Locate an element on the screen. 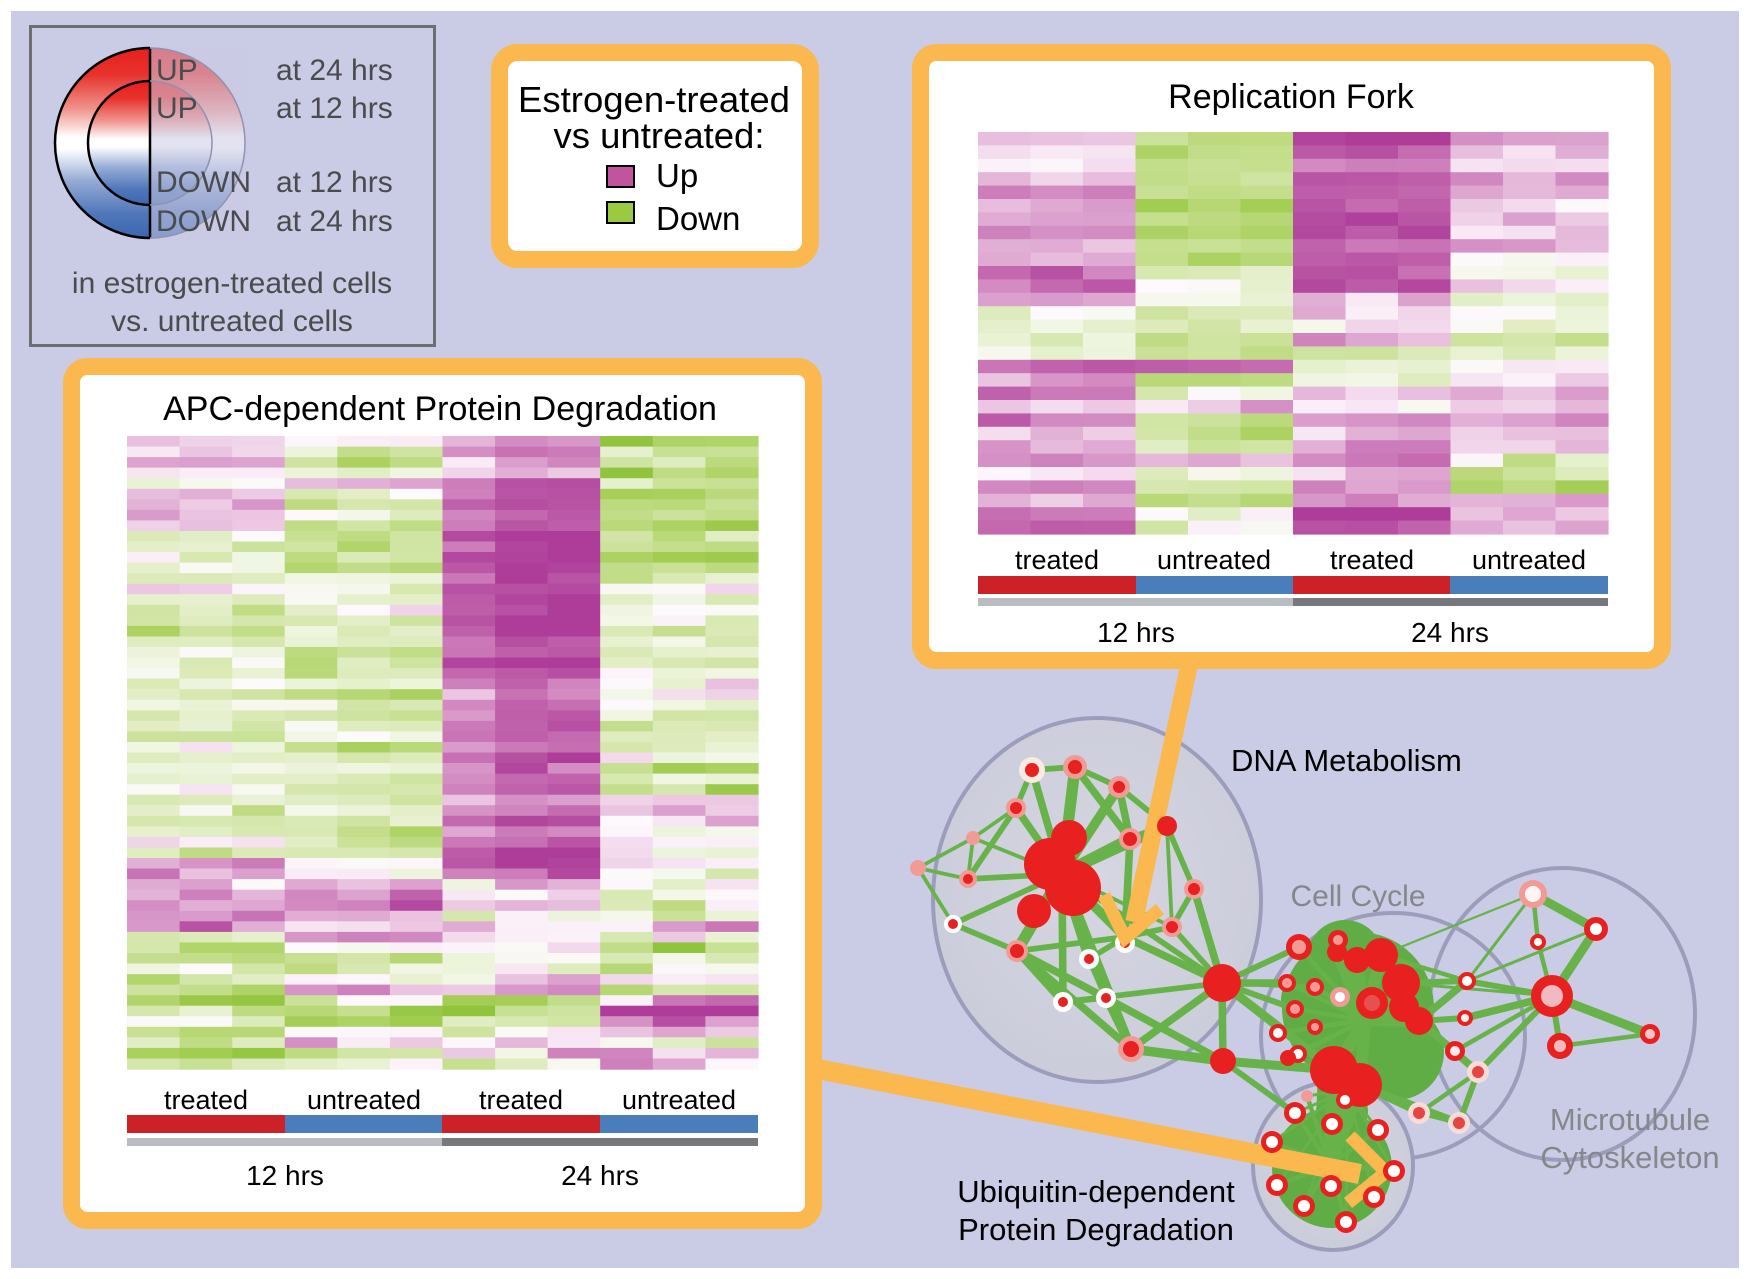  svg-text: Estrogen-treated is located at coordinates (654, 99).